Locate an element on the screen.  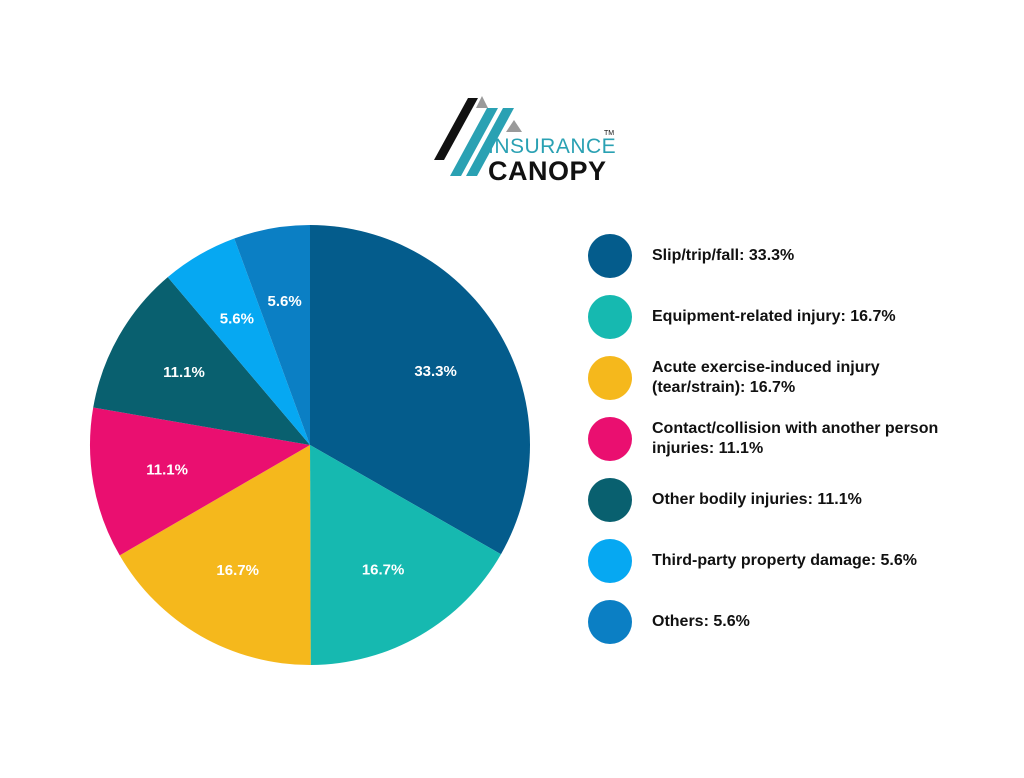
logo-brand-word-2: CANOPY is located at coordinates (547, 171).